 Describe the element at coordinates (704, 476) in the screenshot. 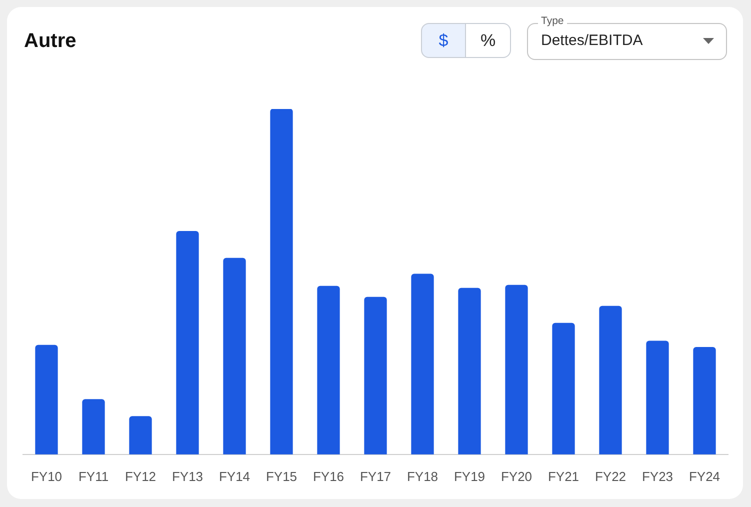

I see `x-tick-label: FY24` at that location.